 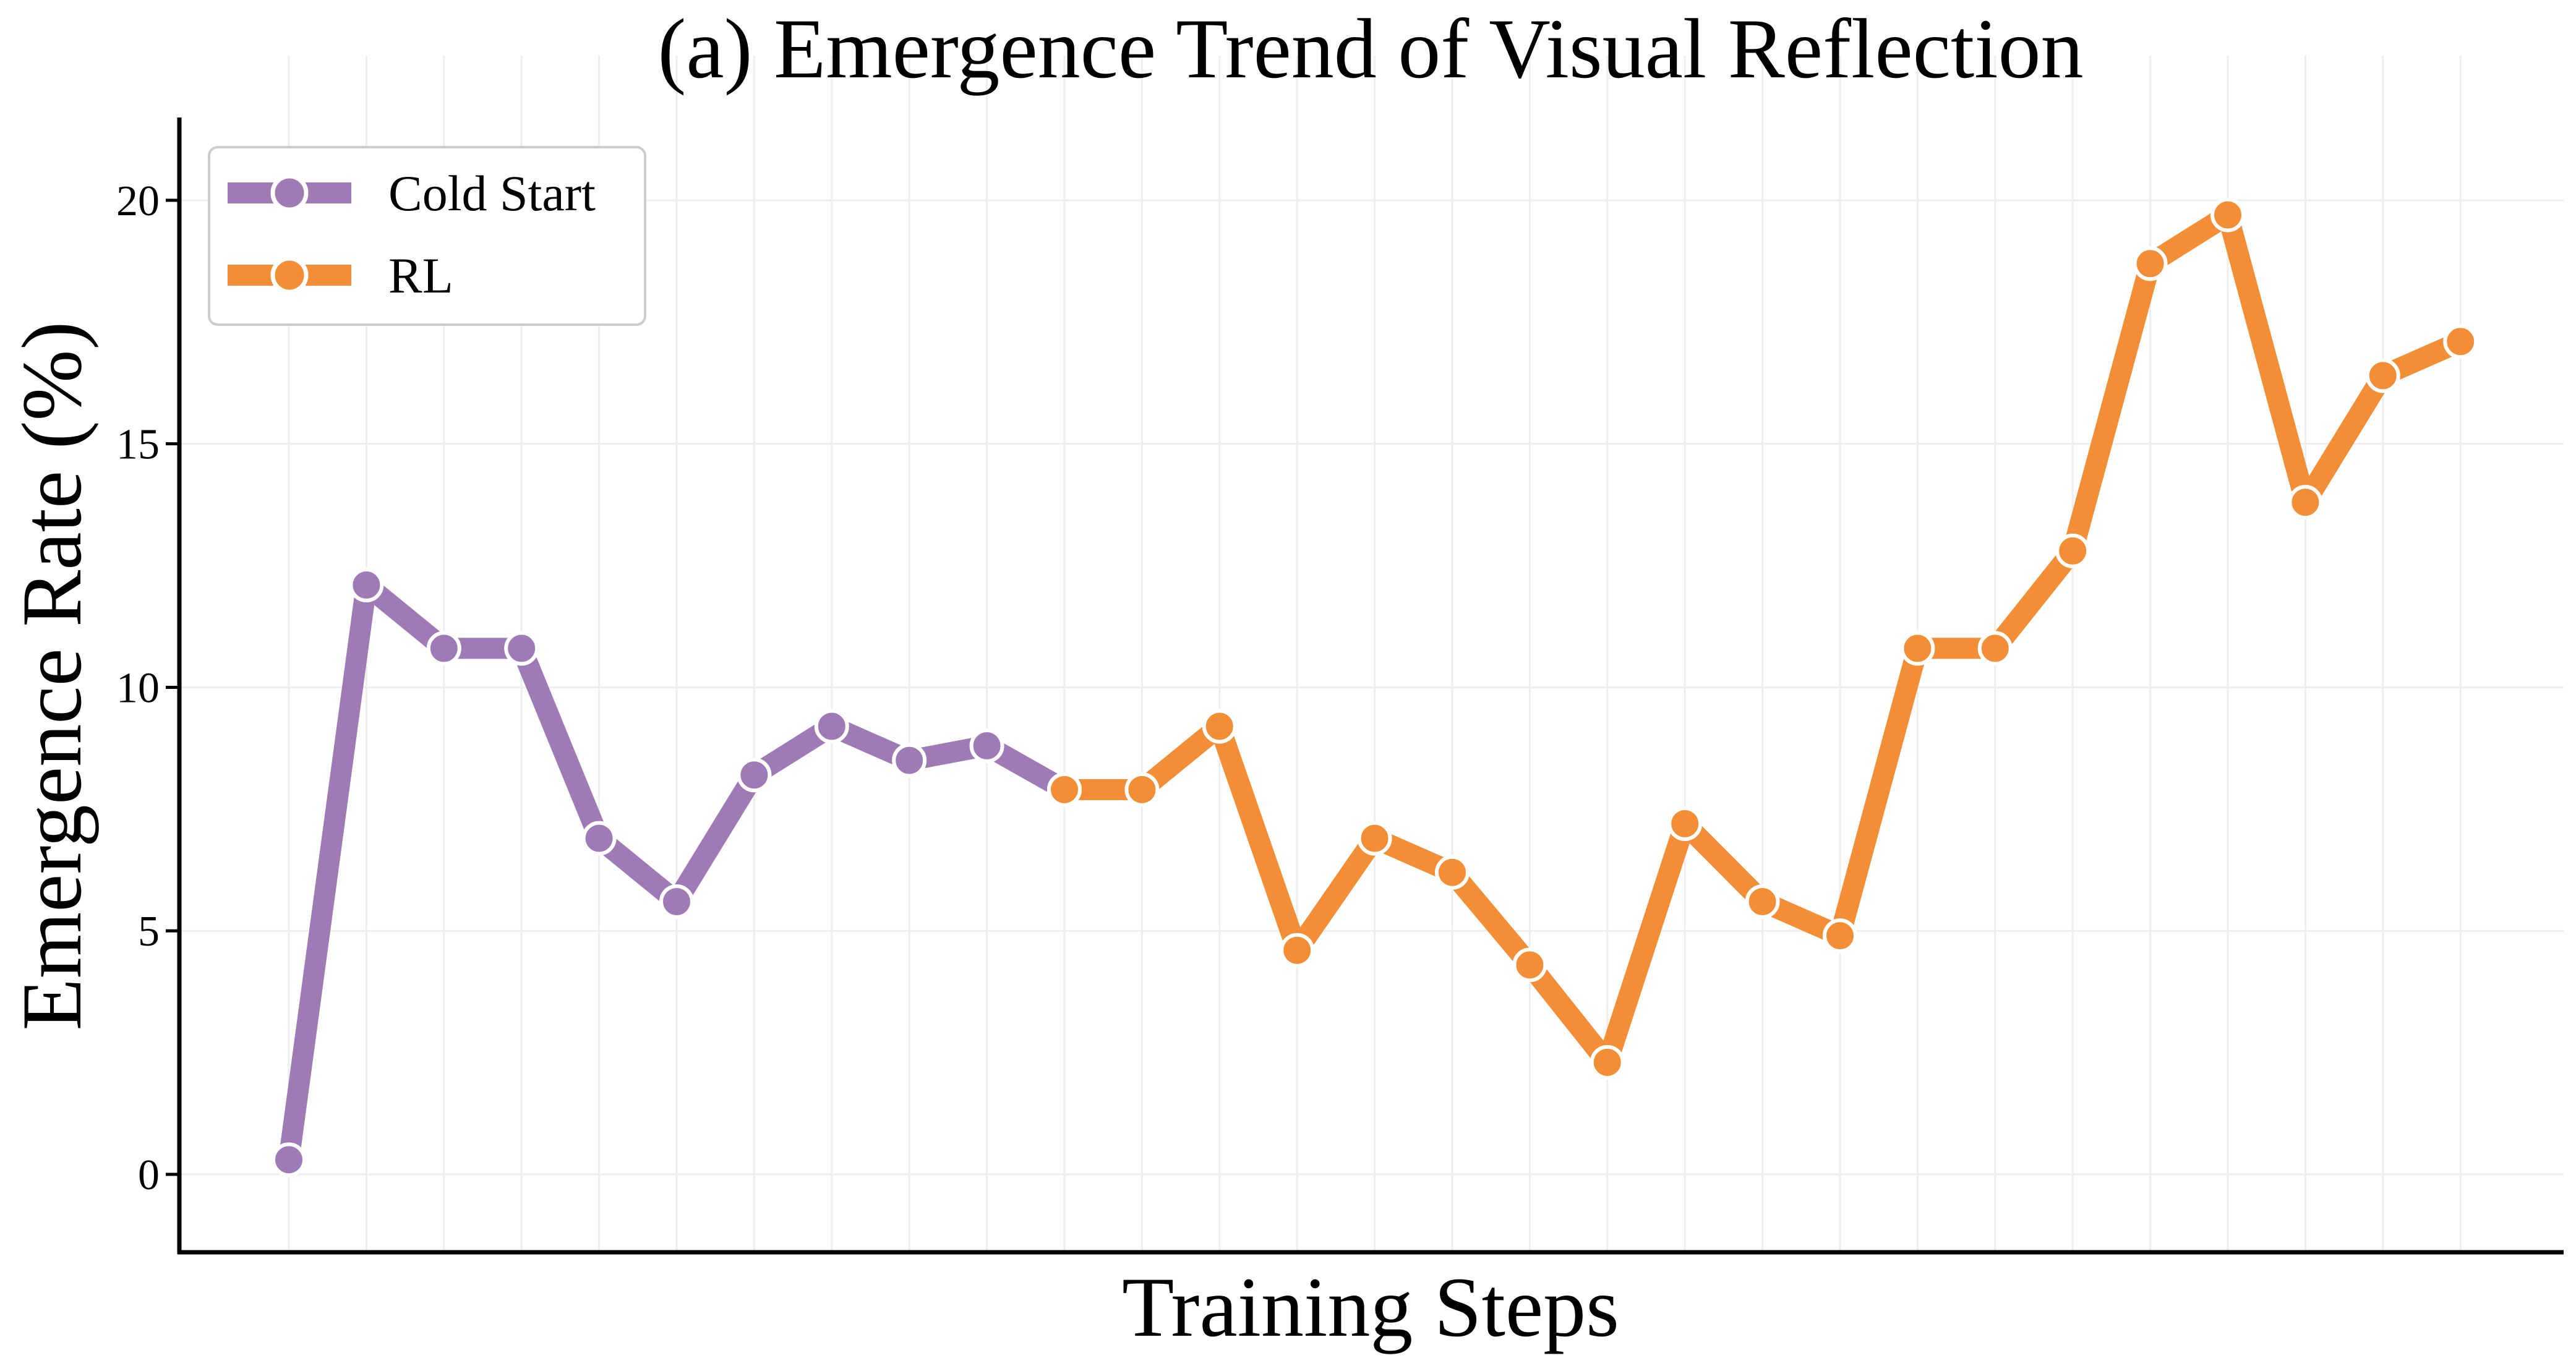 I want to click on y-tick-label: 0, so click(x=149, y=1175).